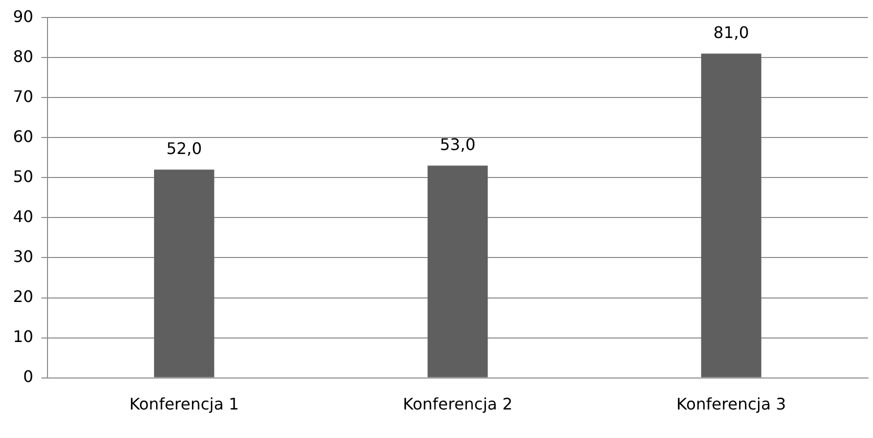  What do you see at coordinates (23, 96) in the screenshot?
I see `y-tick-label: 70` at bounding box center [23, 96].